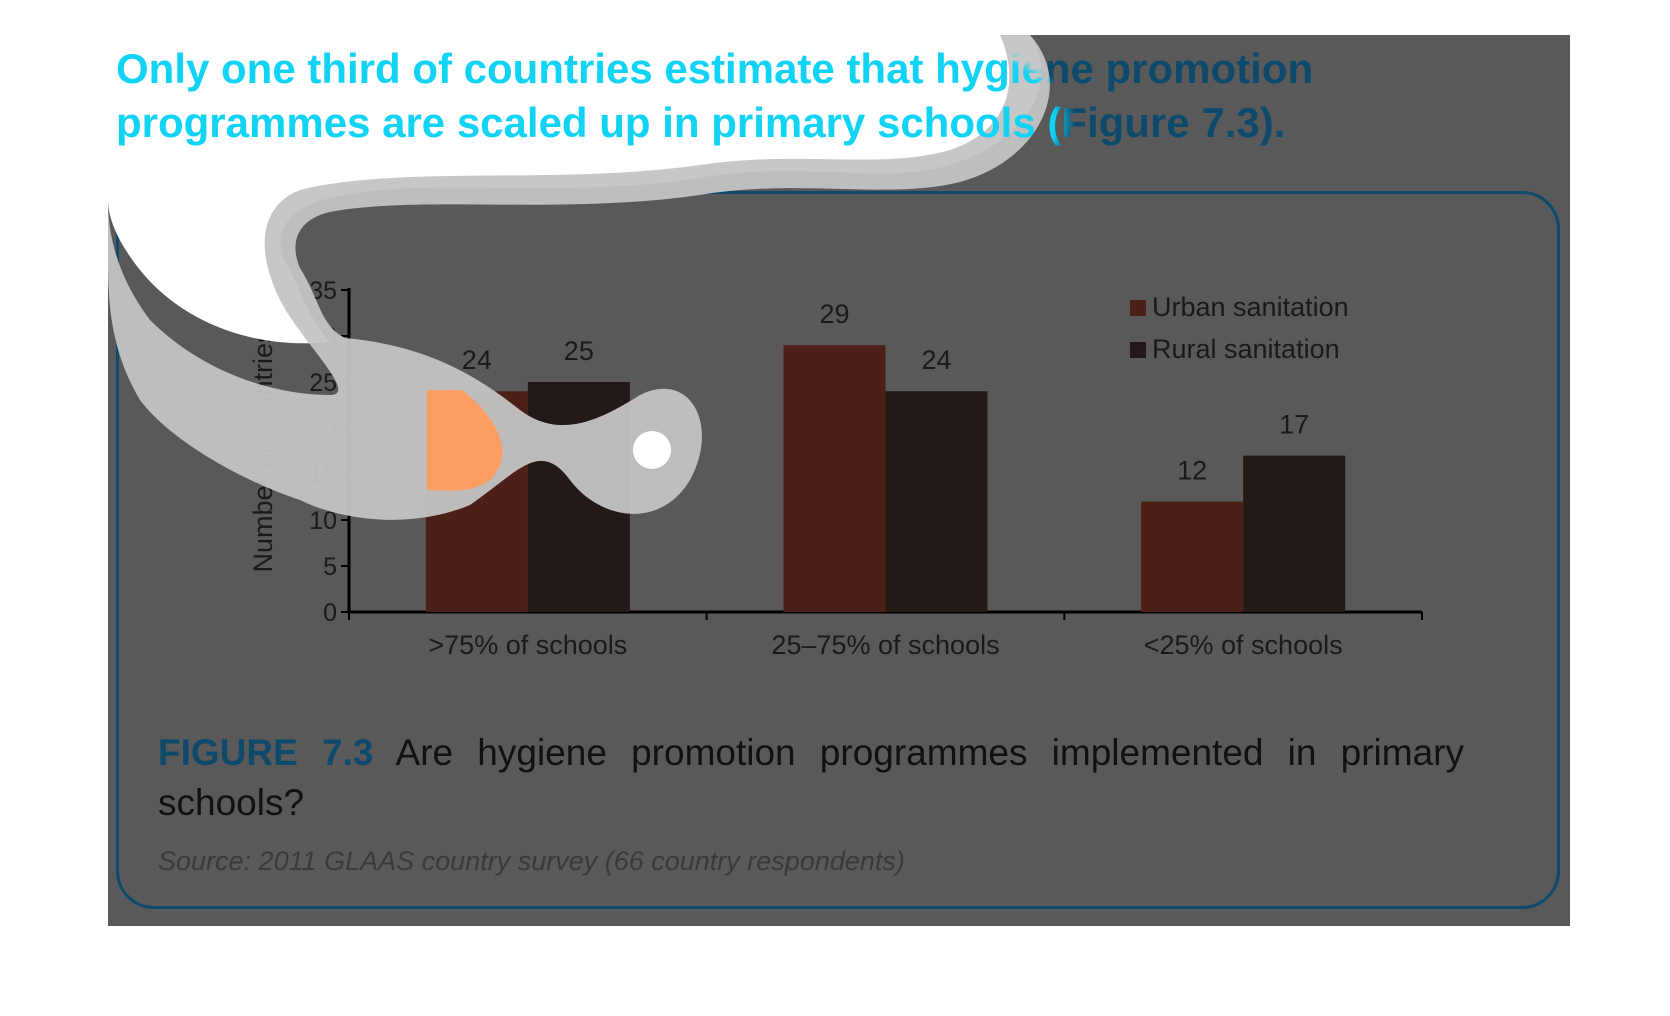 The height and width of the screenshot is (1016, 1670). I want to click on data-label: 29, so click(834, 314).